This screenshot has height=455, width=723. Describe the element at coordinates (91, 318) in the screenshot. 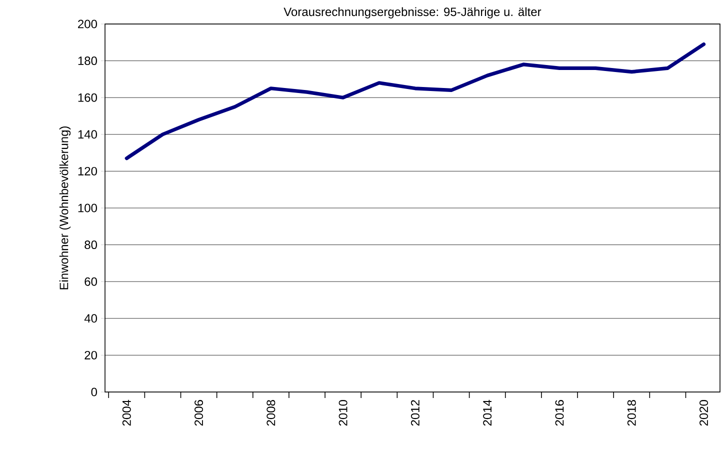

I see `y-tick-label: 40` at that location.